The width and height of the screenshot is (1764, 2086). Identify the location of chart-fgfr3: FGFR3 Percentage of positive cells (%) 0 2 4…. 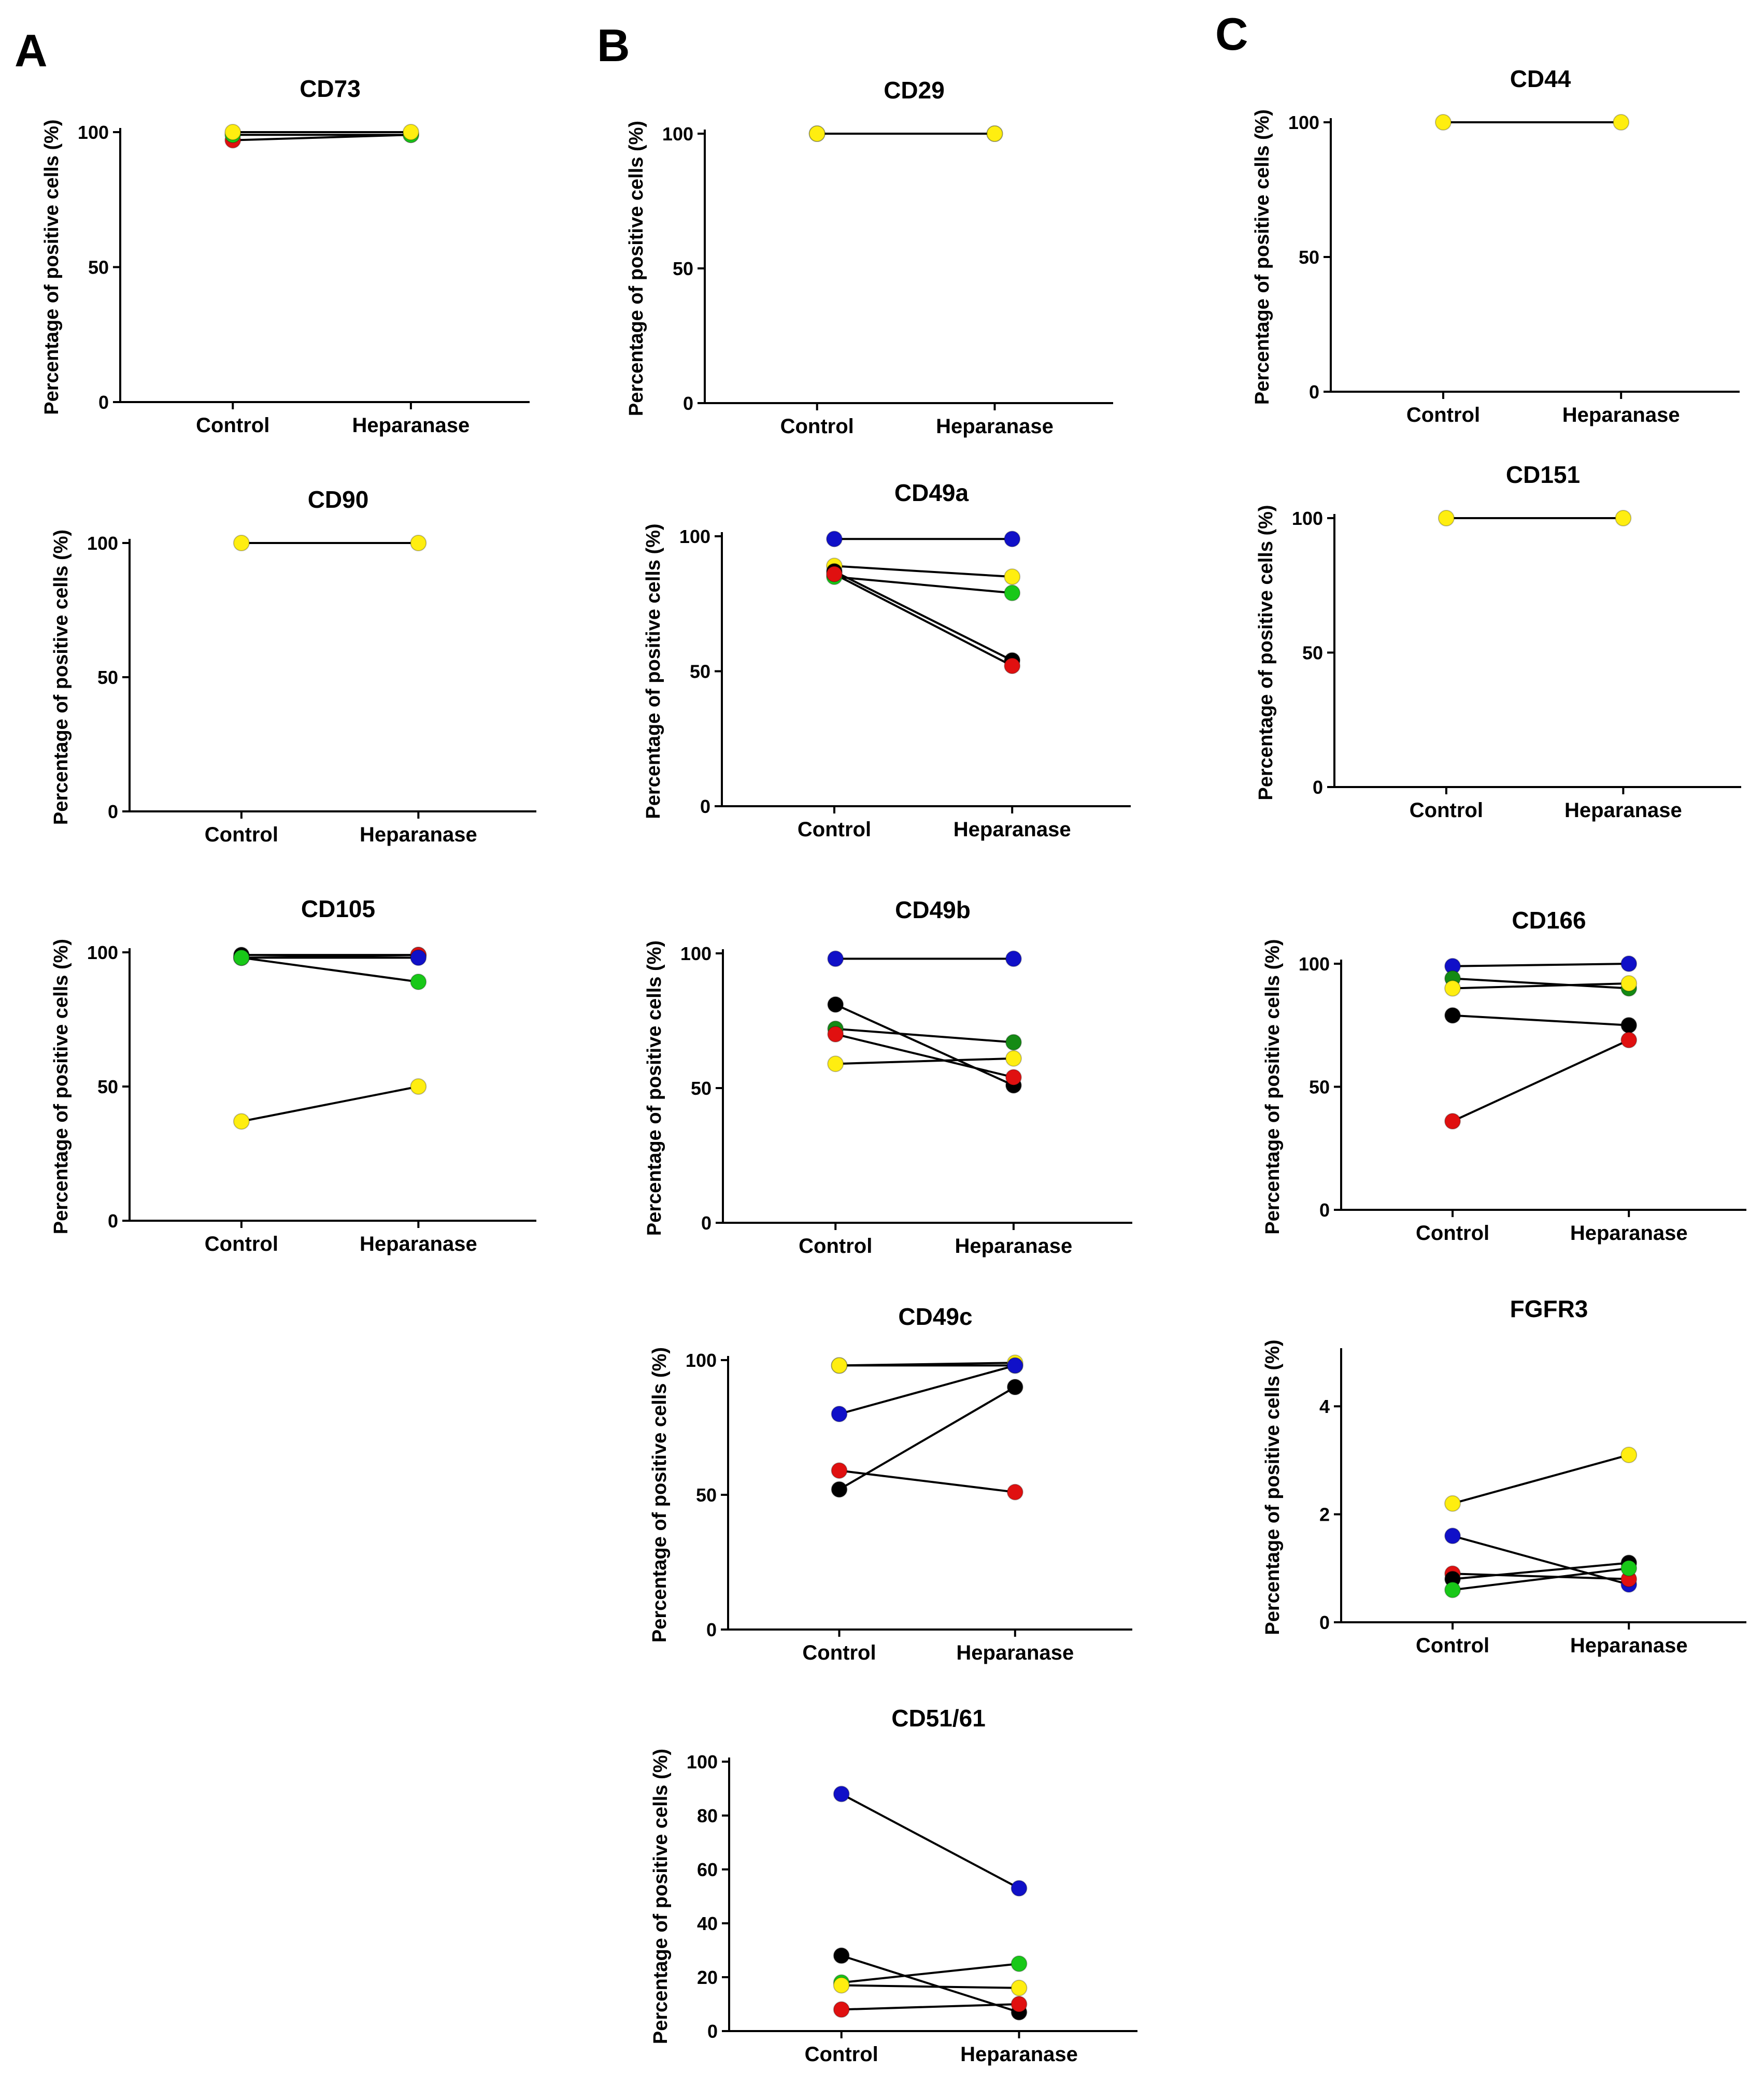
(1504, 1476).